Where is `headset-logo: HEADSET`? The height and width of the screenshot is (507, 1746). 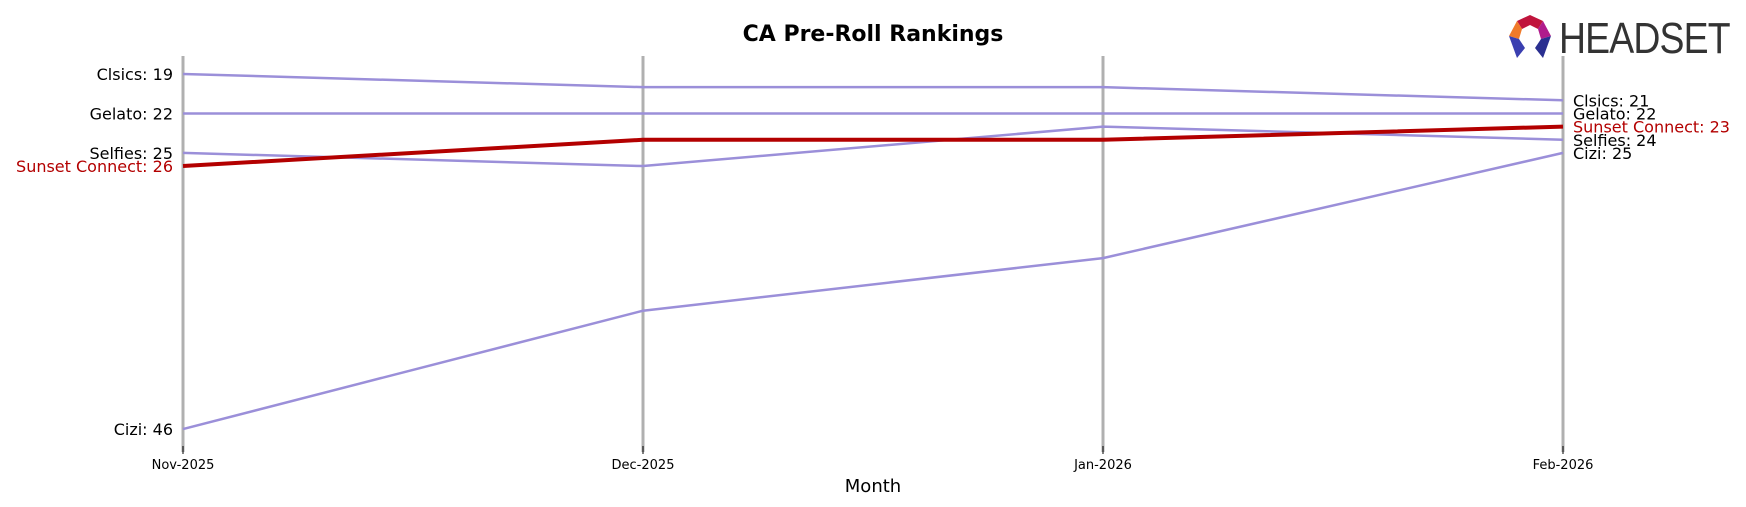
headset-logo: HEADSET is located at coordinates (1620, 37).